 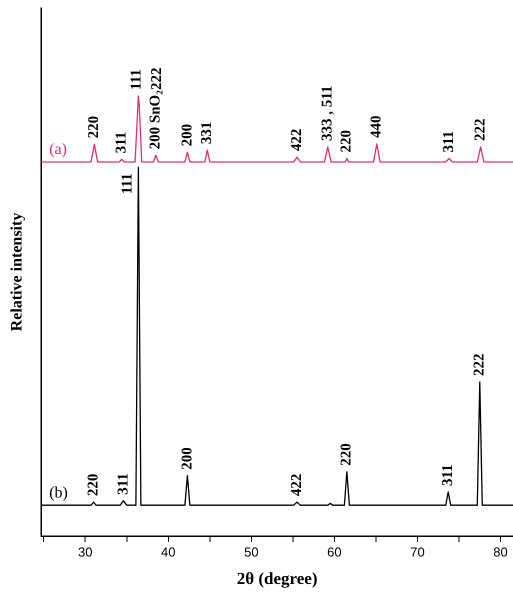 I want to click on x-tick-label: 80, so click(x=500, y=552).